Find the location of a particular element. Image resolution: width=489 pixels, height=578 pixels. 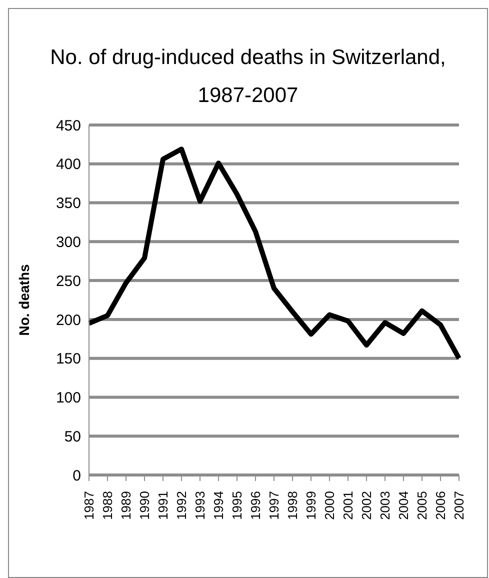

y-tick-label: 100 is located at coordinates (68, 398).